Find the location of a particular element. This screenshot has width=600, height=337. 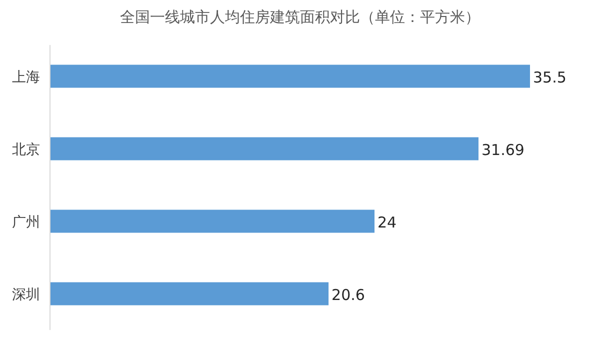

y-tick-label: 上海 is located at coordinates (26, 77).